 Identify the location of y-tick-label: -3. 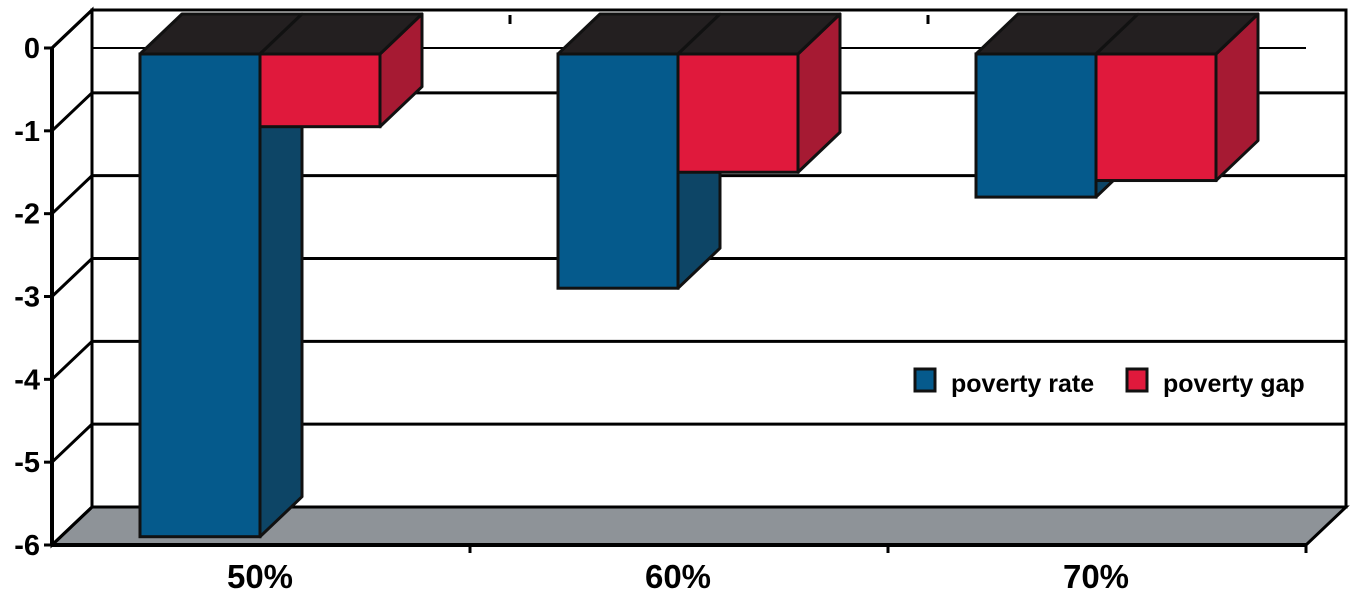
(27, 298).